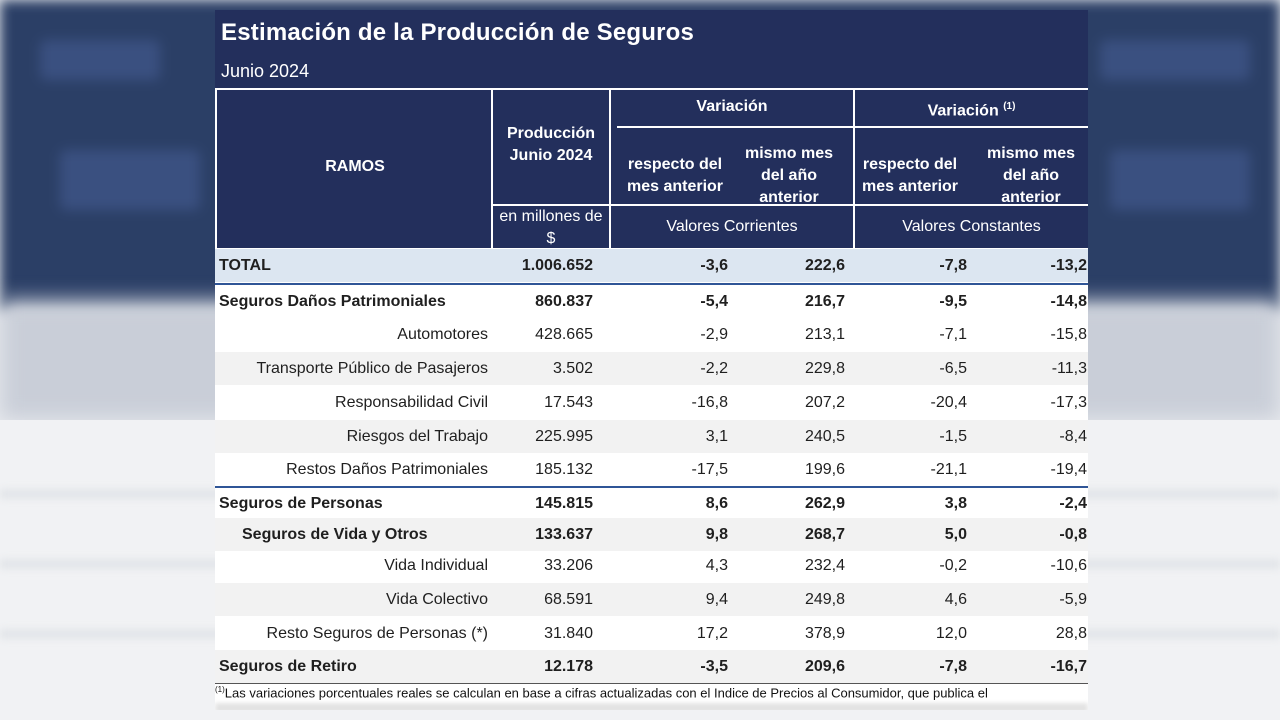  What do you see at coordinates (651, 89) in the screenshot?
I see `header-top-line` at bounding box center [651, 89].